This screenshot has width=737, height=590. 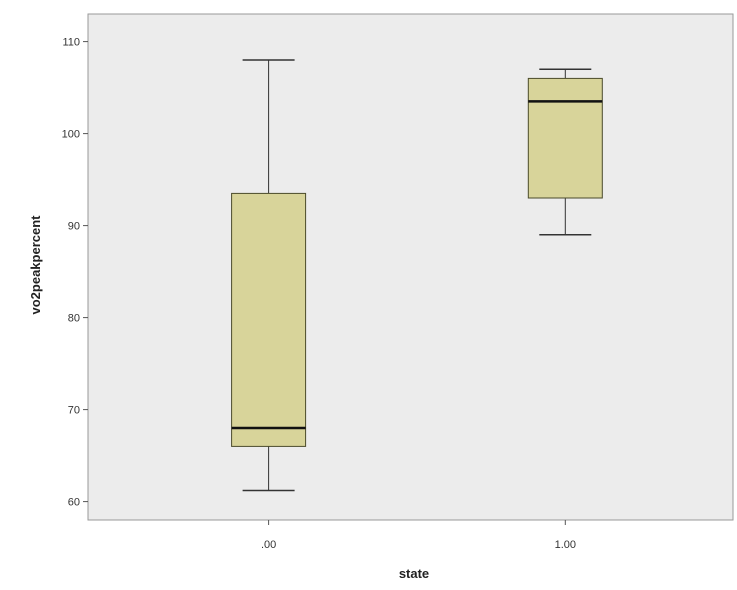 What do you see at coordinates (74, 319) in the screenshot?
I see `y-tick-label: 80` at bounding box center [74, 319].